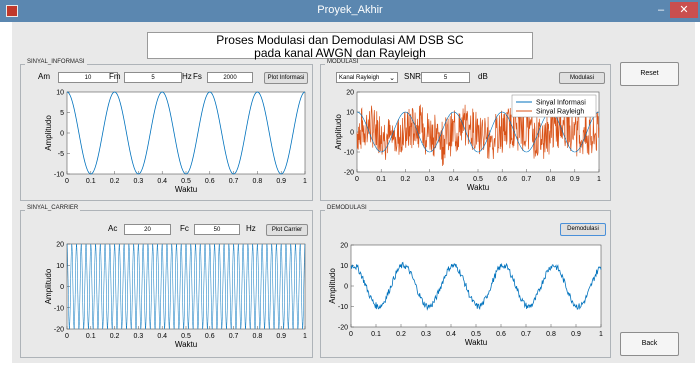 Image resolution: width=700 pixels, height=367 pixels. What do you see at coordinates (347, 208) in the screenshot?
I see `demodulasi-panel-title: DEMODULASI` at bounding box center [347, 208].